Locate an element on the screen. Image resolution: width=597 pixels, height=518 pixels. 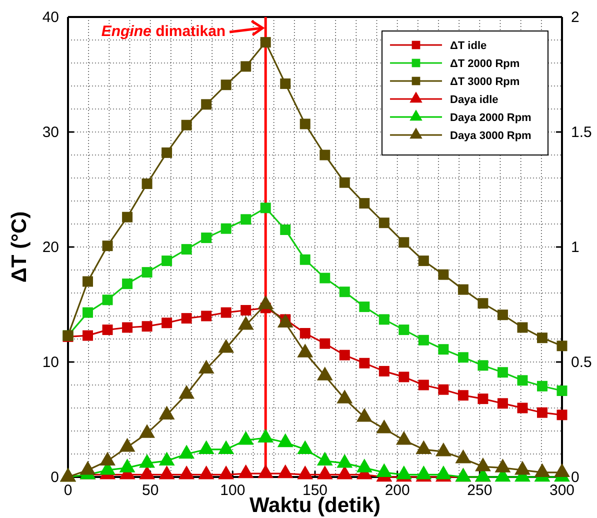
legend-label: Daya idle is located at coordinates (474, 100).